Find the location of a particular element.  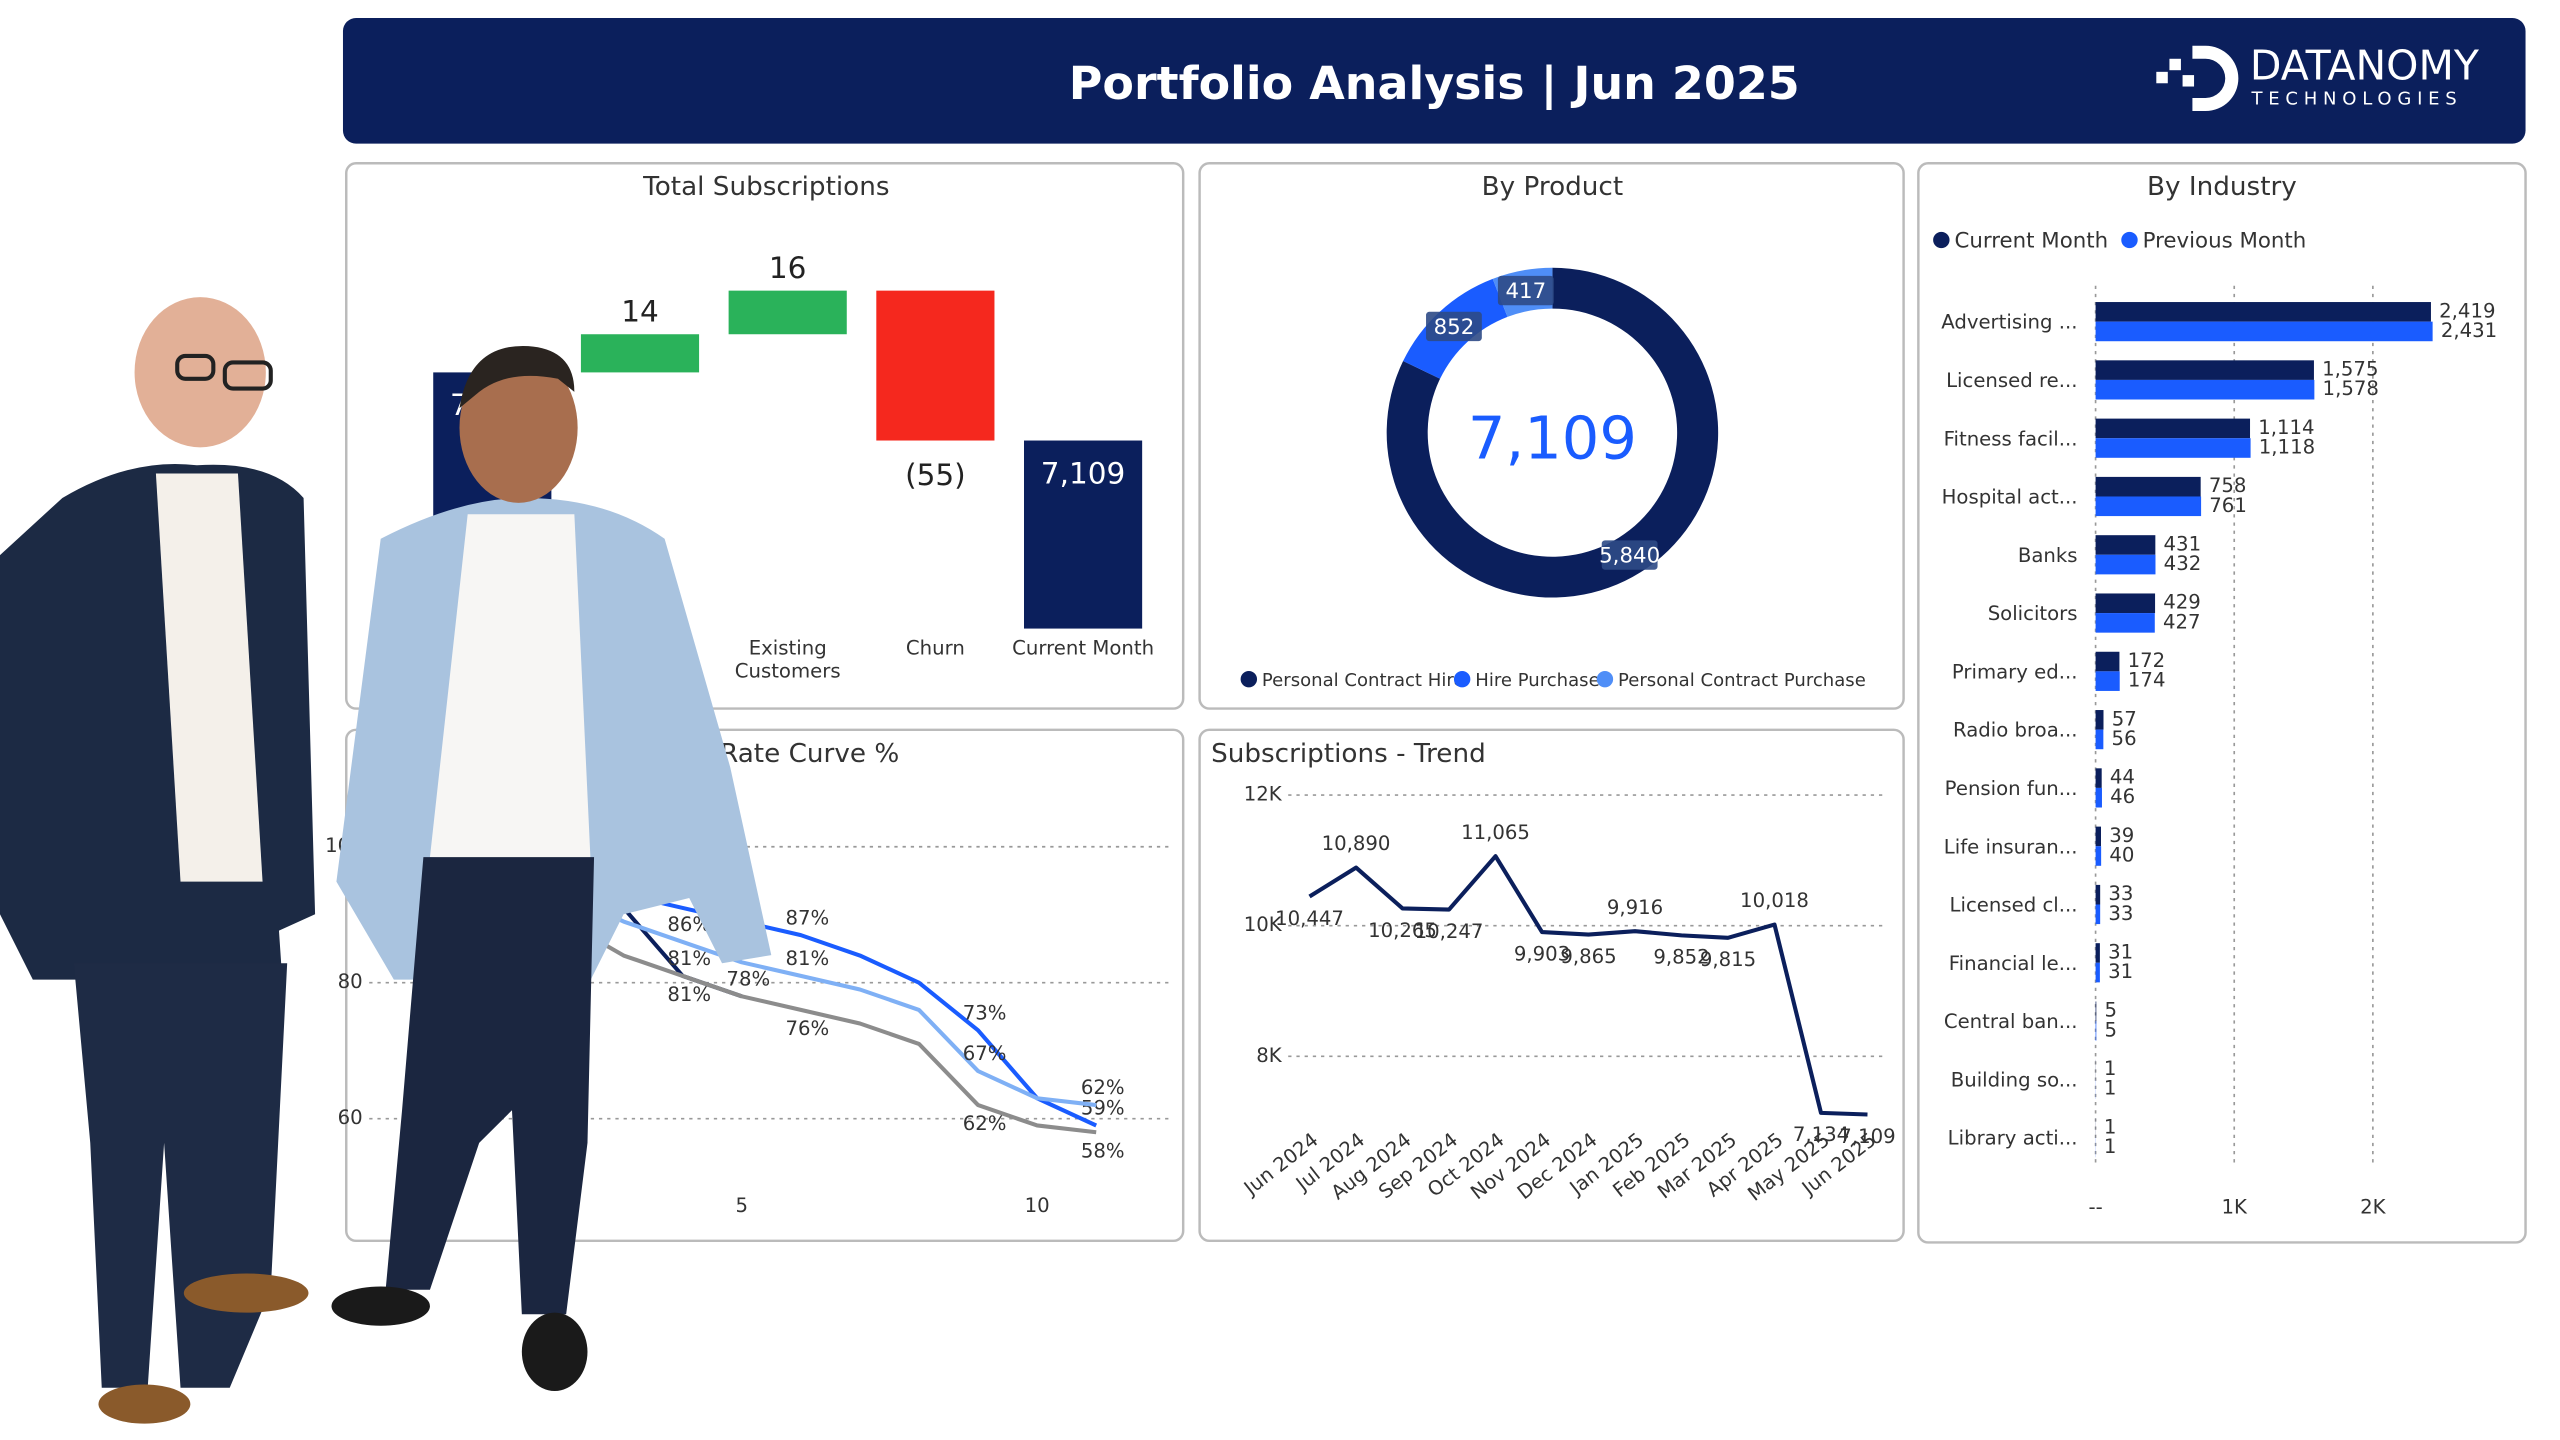

y-tick-label: 10K is located at coordinates (1263, 924).